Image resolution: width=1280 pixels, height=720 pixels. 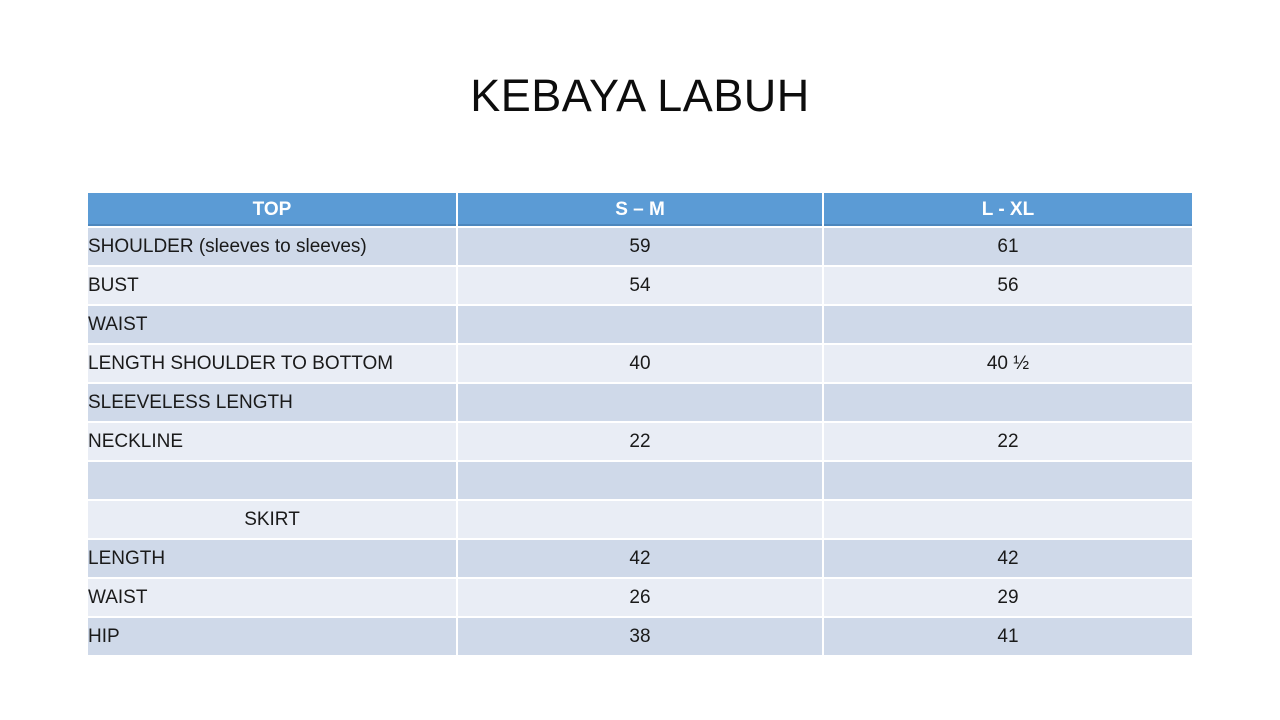 I want to click on table-row: HIP 38 41, so click(x=640, y=636).